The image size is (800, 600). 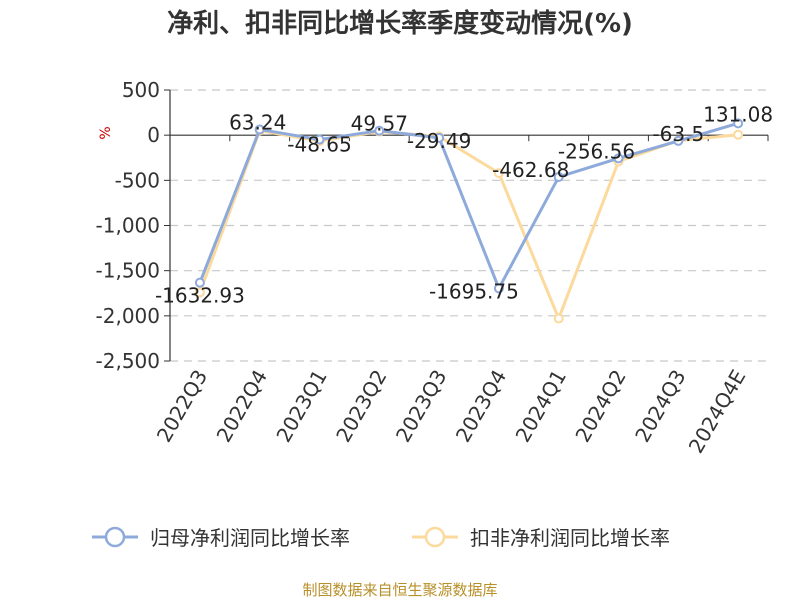 What do you see at coordinates (481, 406) in the screenshot?
I see `x-tick-label: 2023Q4` at bounding box center [481, 406].